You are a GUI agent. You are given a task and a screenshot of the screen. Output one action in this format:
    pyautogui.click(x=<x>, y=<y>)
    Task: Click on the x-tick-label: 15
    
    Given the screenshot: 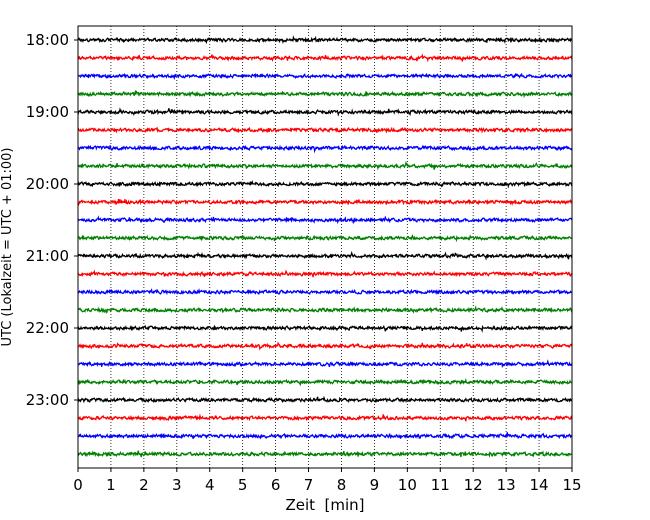 What is the action you would take?
    pyautogui.click(x=571, y=485)
    